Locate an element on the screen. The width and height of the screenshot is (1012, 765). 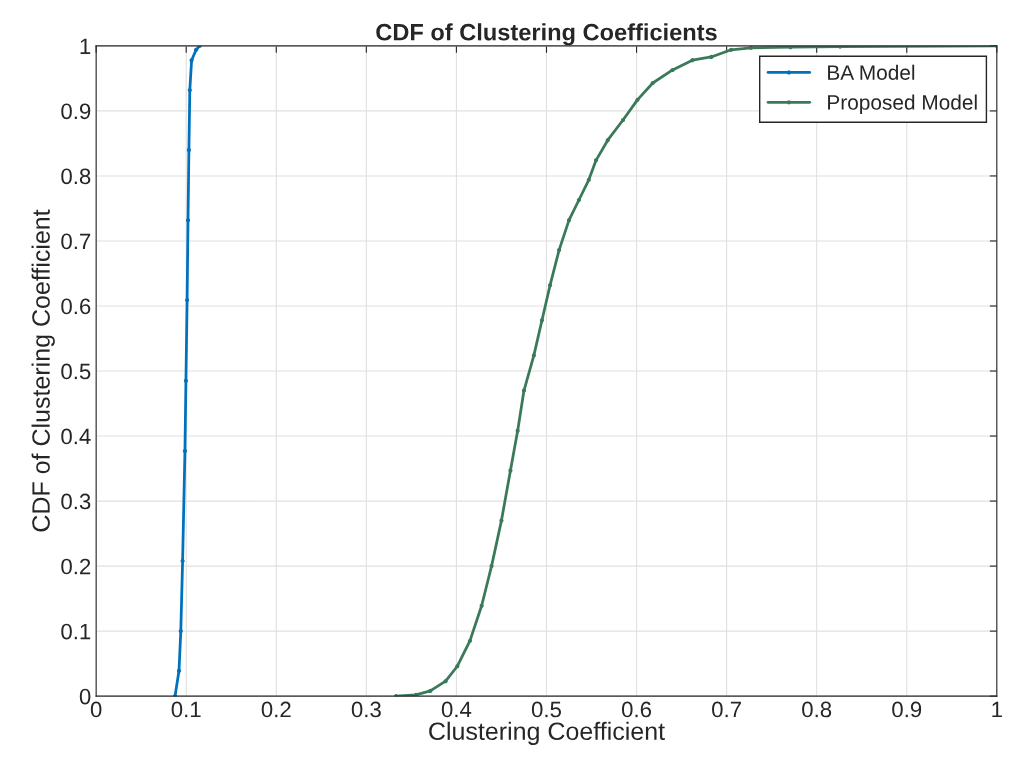
x-tick-label: 0 is located at coordinates (96, 709).